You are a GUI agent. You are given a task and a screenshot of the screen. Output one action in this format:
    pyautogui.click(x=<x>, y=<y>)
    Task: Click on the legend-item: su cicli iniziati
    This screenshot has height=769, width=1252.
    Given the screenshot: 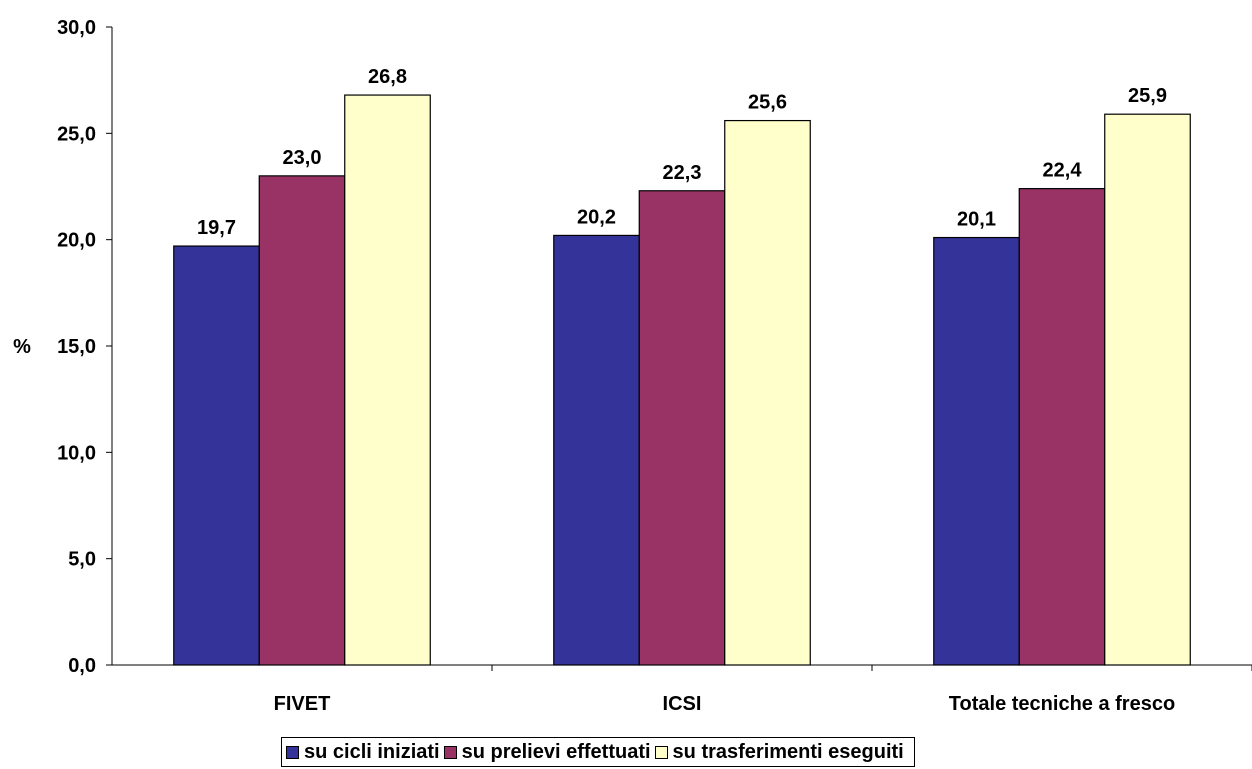 What is the action you would take?
    pyautogui.click(x=363, y=752)
    